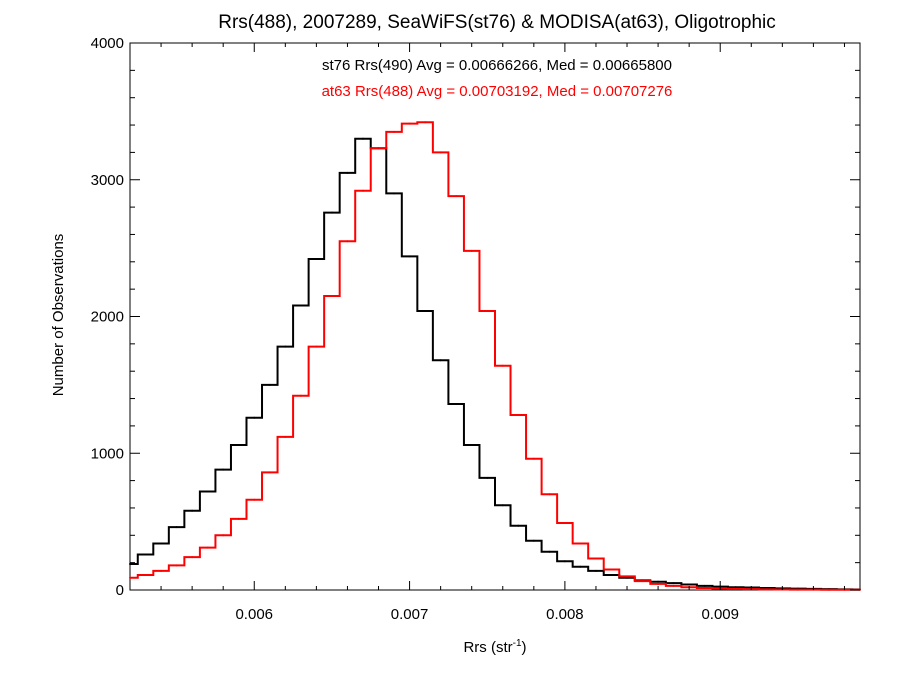 This screenshot has height=675, width=900. Describe the element at coordinates (565, 614) in the screenshot. I see `x-tick-label: 0.008` at that location.